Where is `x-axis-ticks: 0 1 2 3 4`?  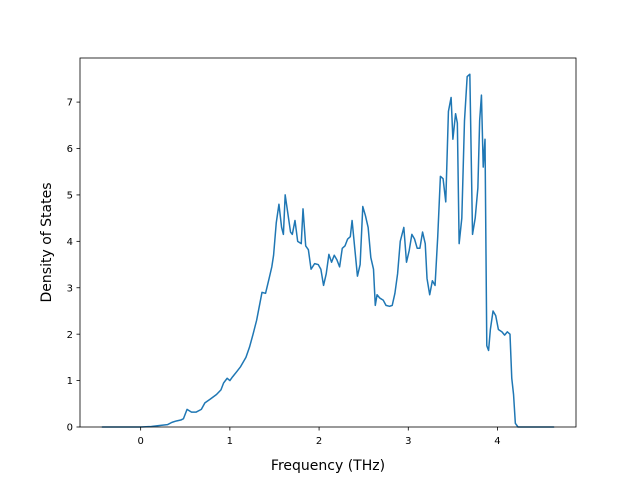
x-axis-ticks: 0 1 2 3 4 is located at coordinates (319, 437).